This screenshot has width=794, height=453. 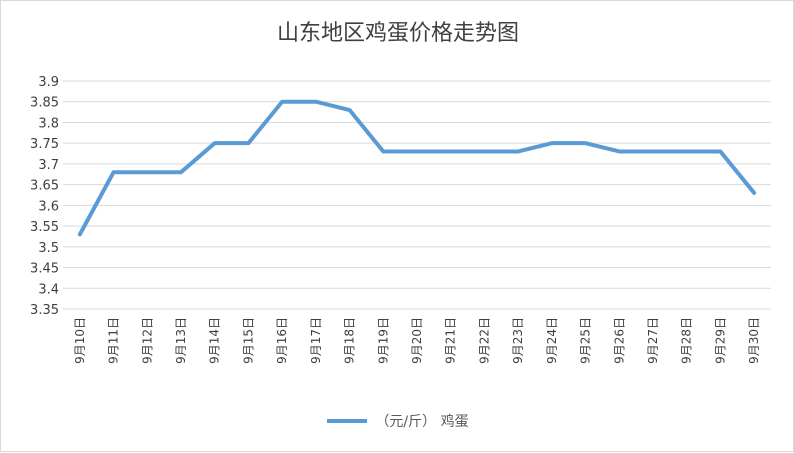 I want to click on x-tick-label: 9月14日, so click(x=215, y=340).